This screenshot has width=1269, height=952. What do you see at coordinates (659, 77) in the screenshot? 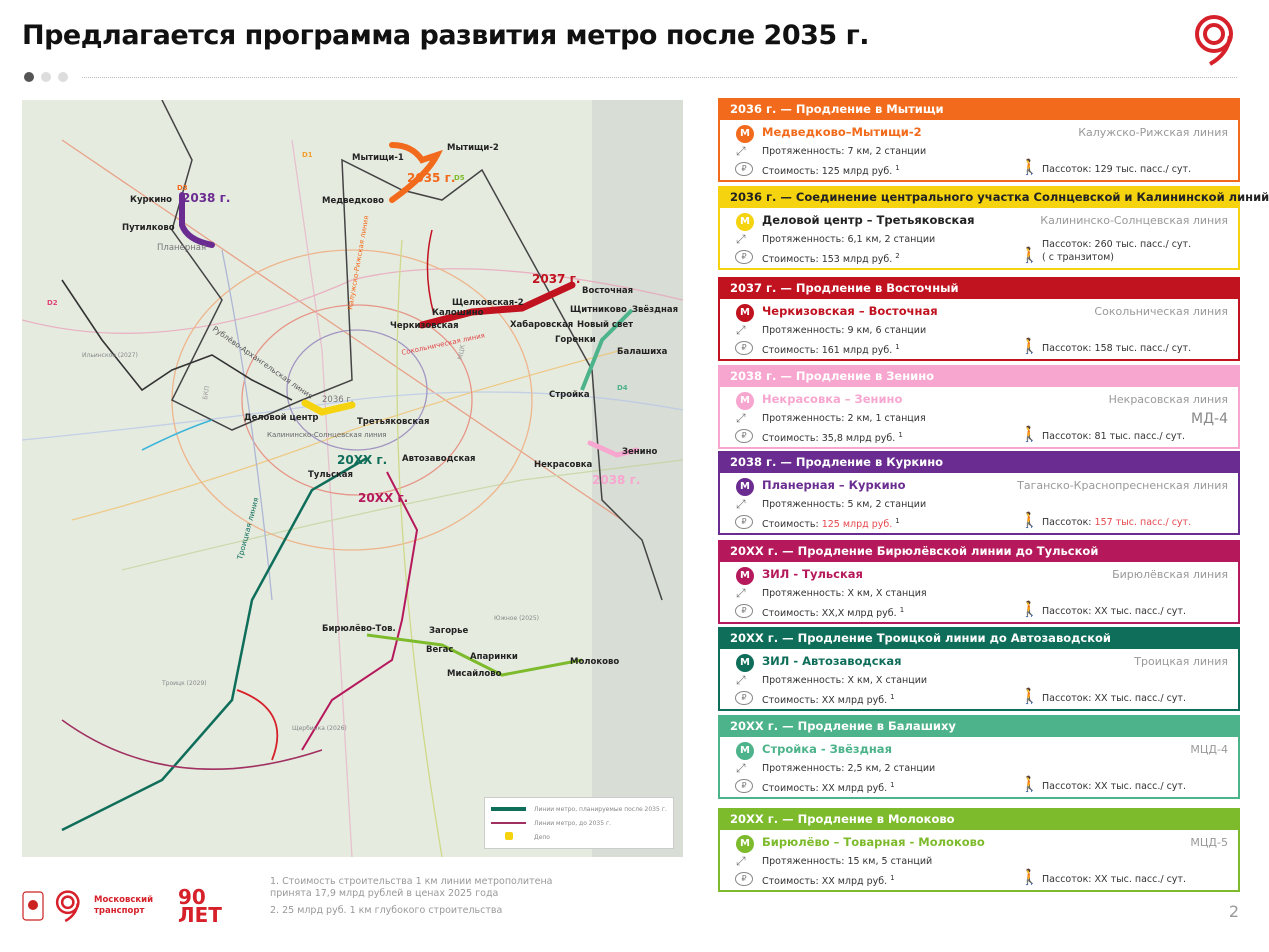
I see `divider` at bounding box center [659, 77].